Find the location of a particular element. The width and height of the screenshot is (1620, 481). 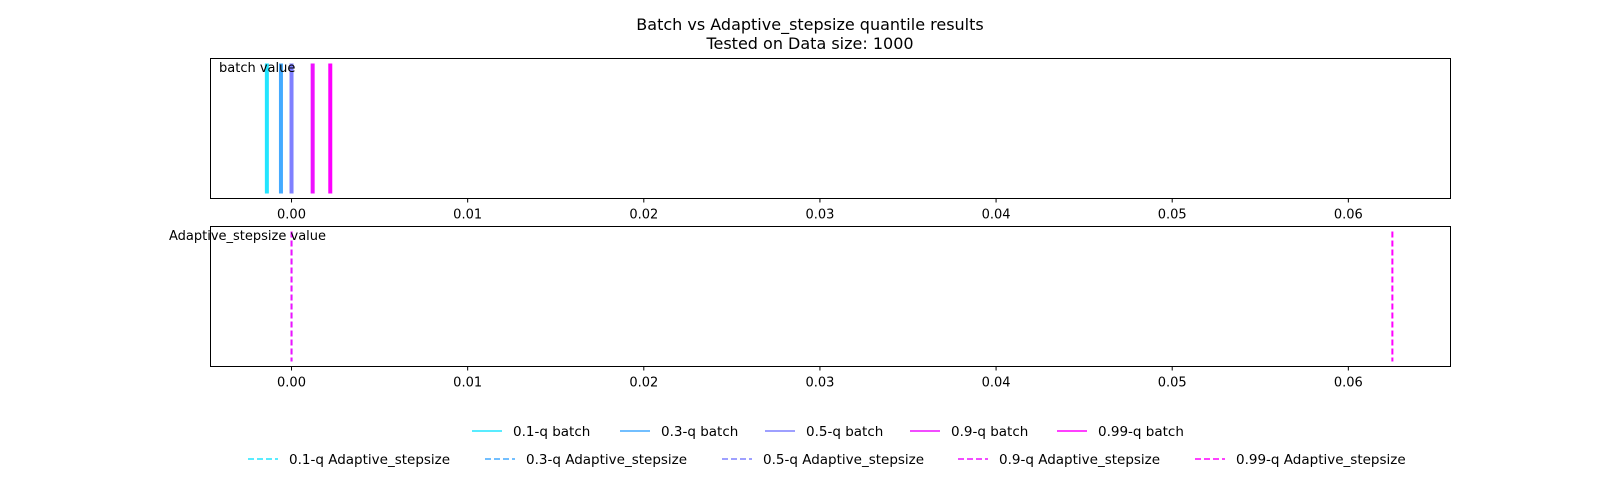

chart-subtitle: Tested on Data size: 1000 is located at coordinates (809, 43).